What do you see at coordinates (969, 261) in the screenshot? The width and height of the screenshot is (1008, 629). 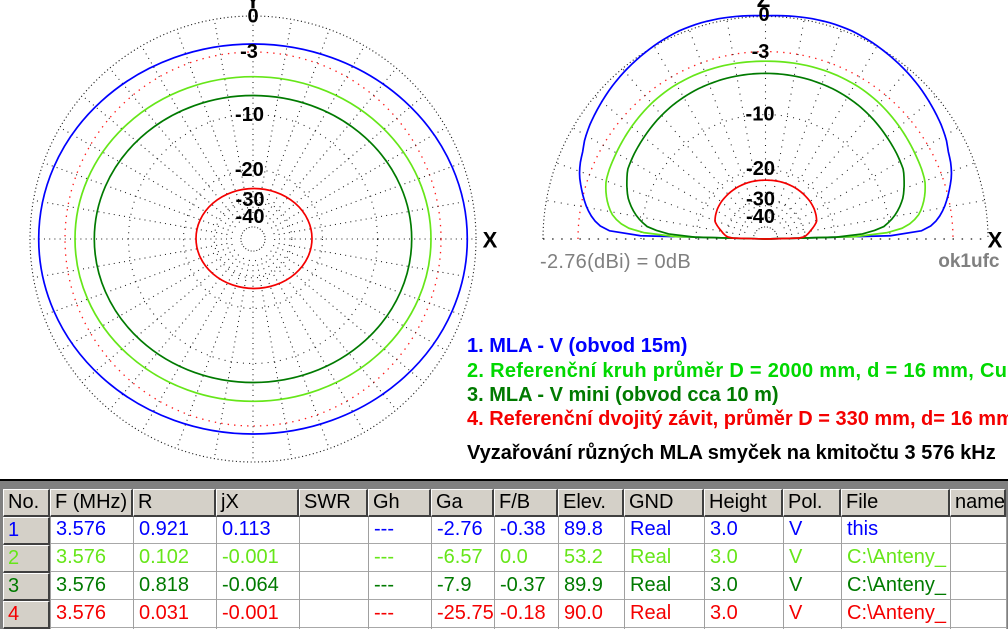 I see `svg-text: ok1ufc` at bounding box center [969, 261].